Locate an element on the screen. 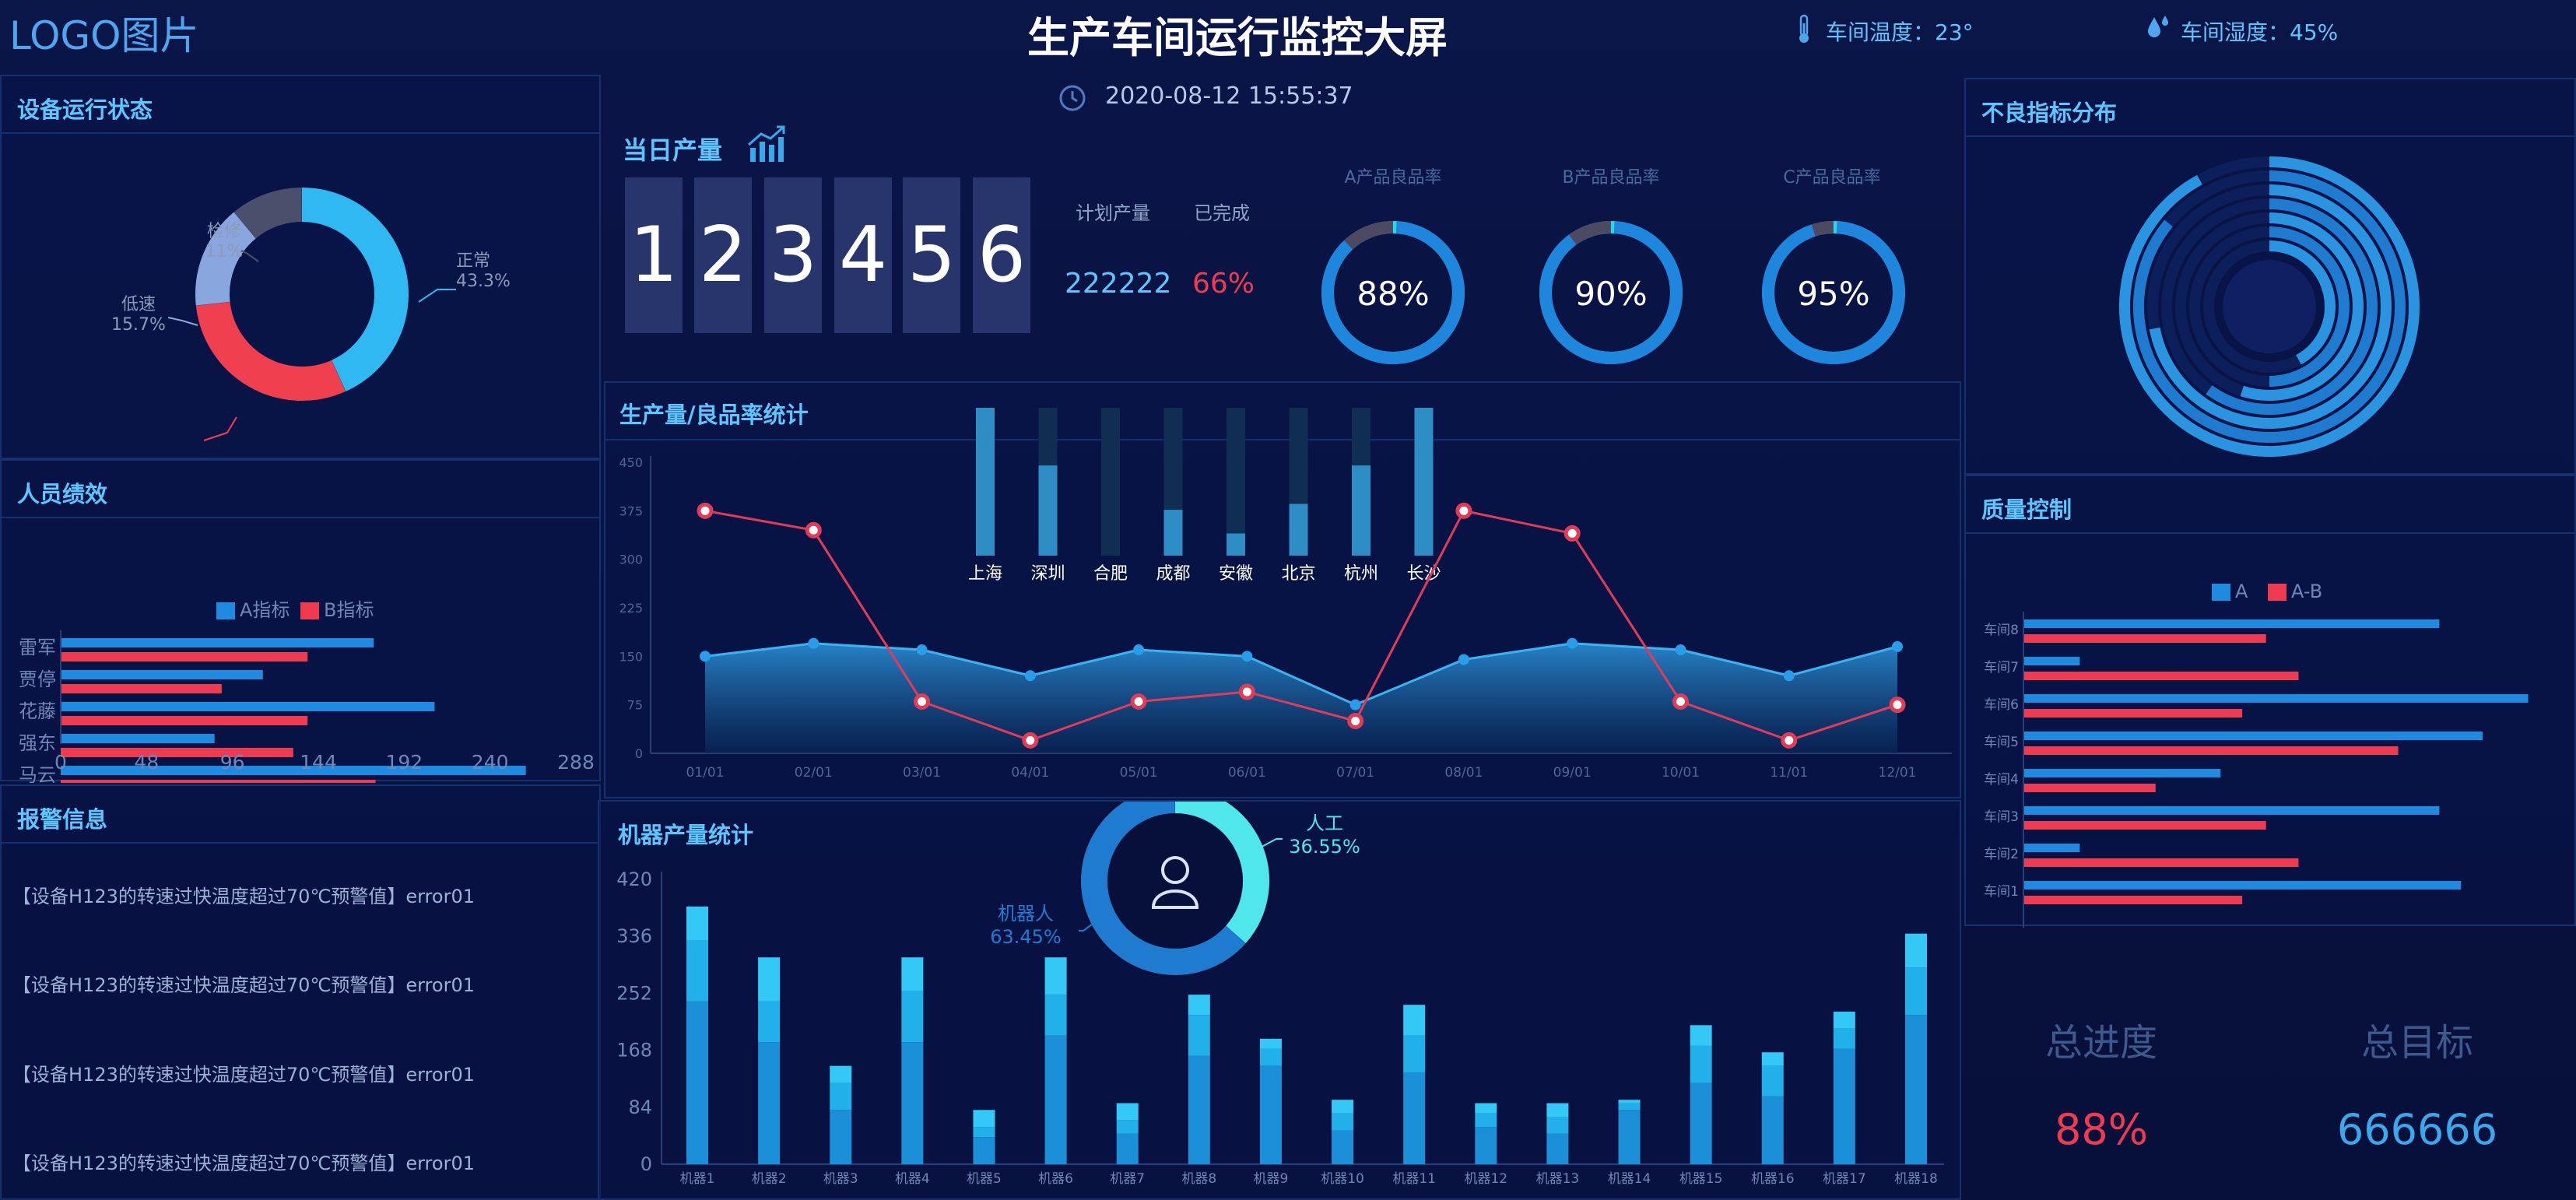 The image size is (2576, 1200). category-label: 北京 is located at coordinates (1298, 574).